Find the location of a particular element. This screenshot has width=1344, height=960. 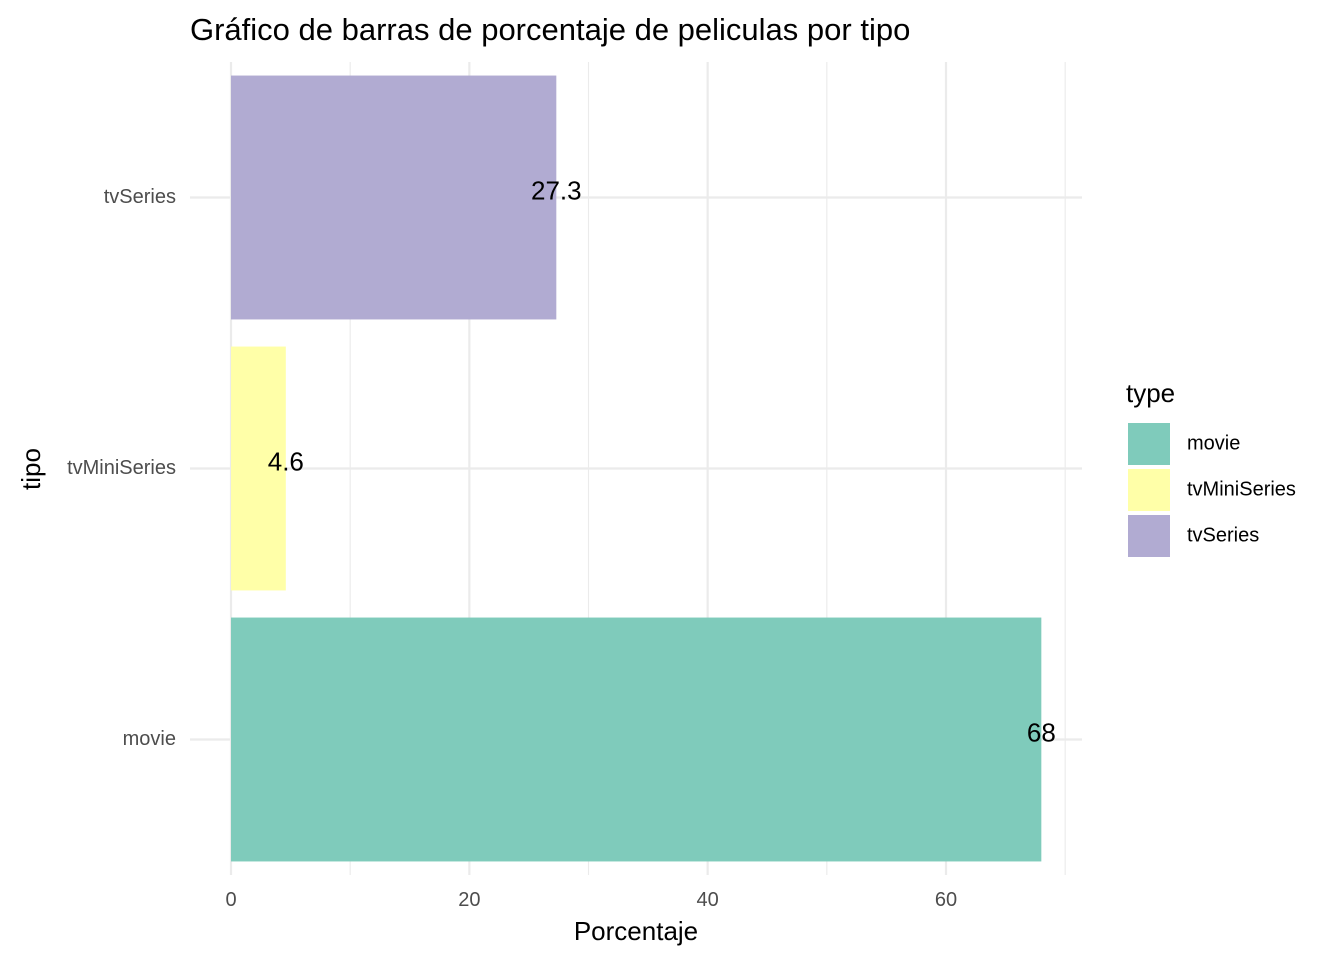

legend-label-movie: movie is located at coordinates (1213, 443).